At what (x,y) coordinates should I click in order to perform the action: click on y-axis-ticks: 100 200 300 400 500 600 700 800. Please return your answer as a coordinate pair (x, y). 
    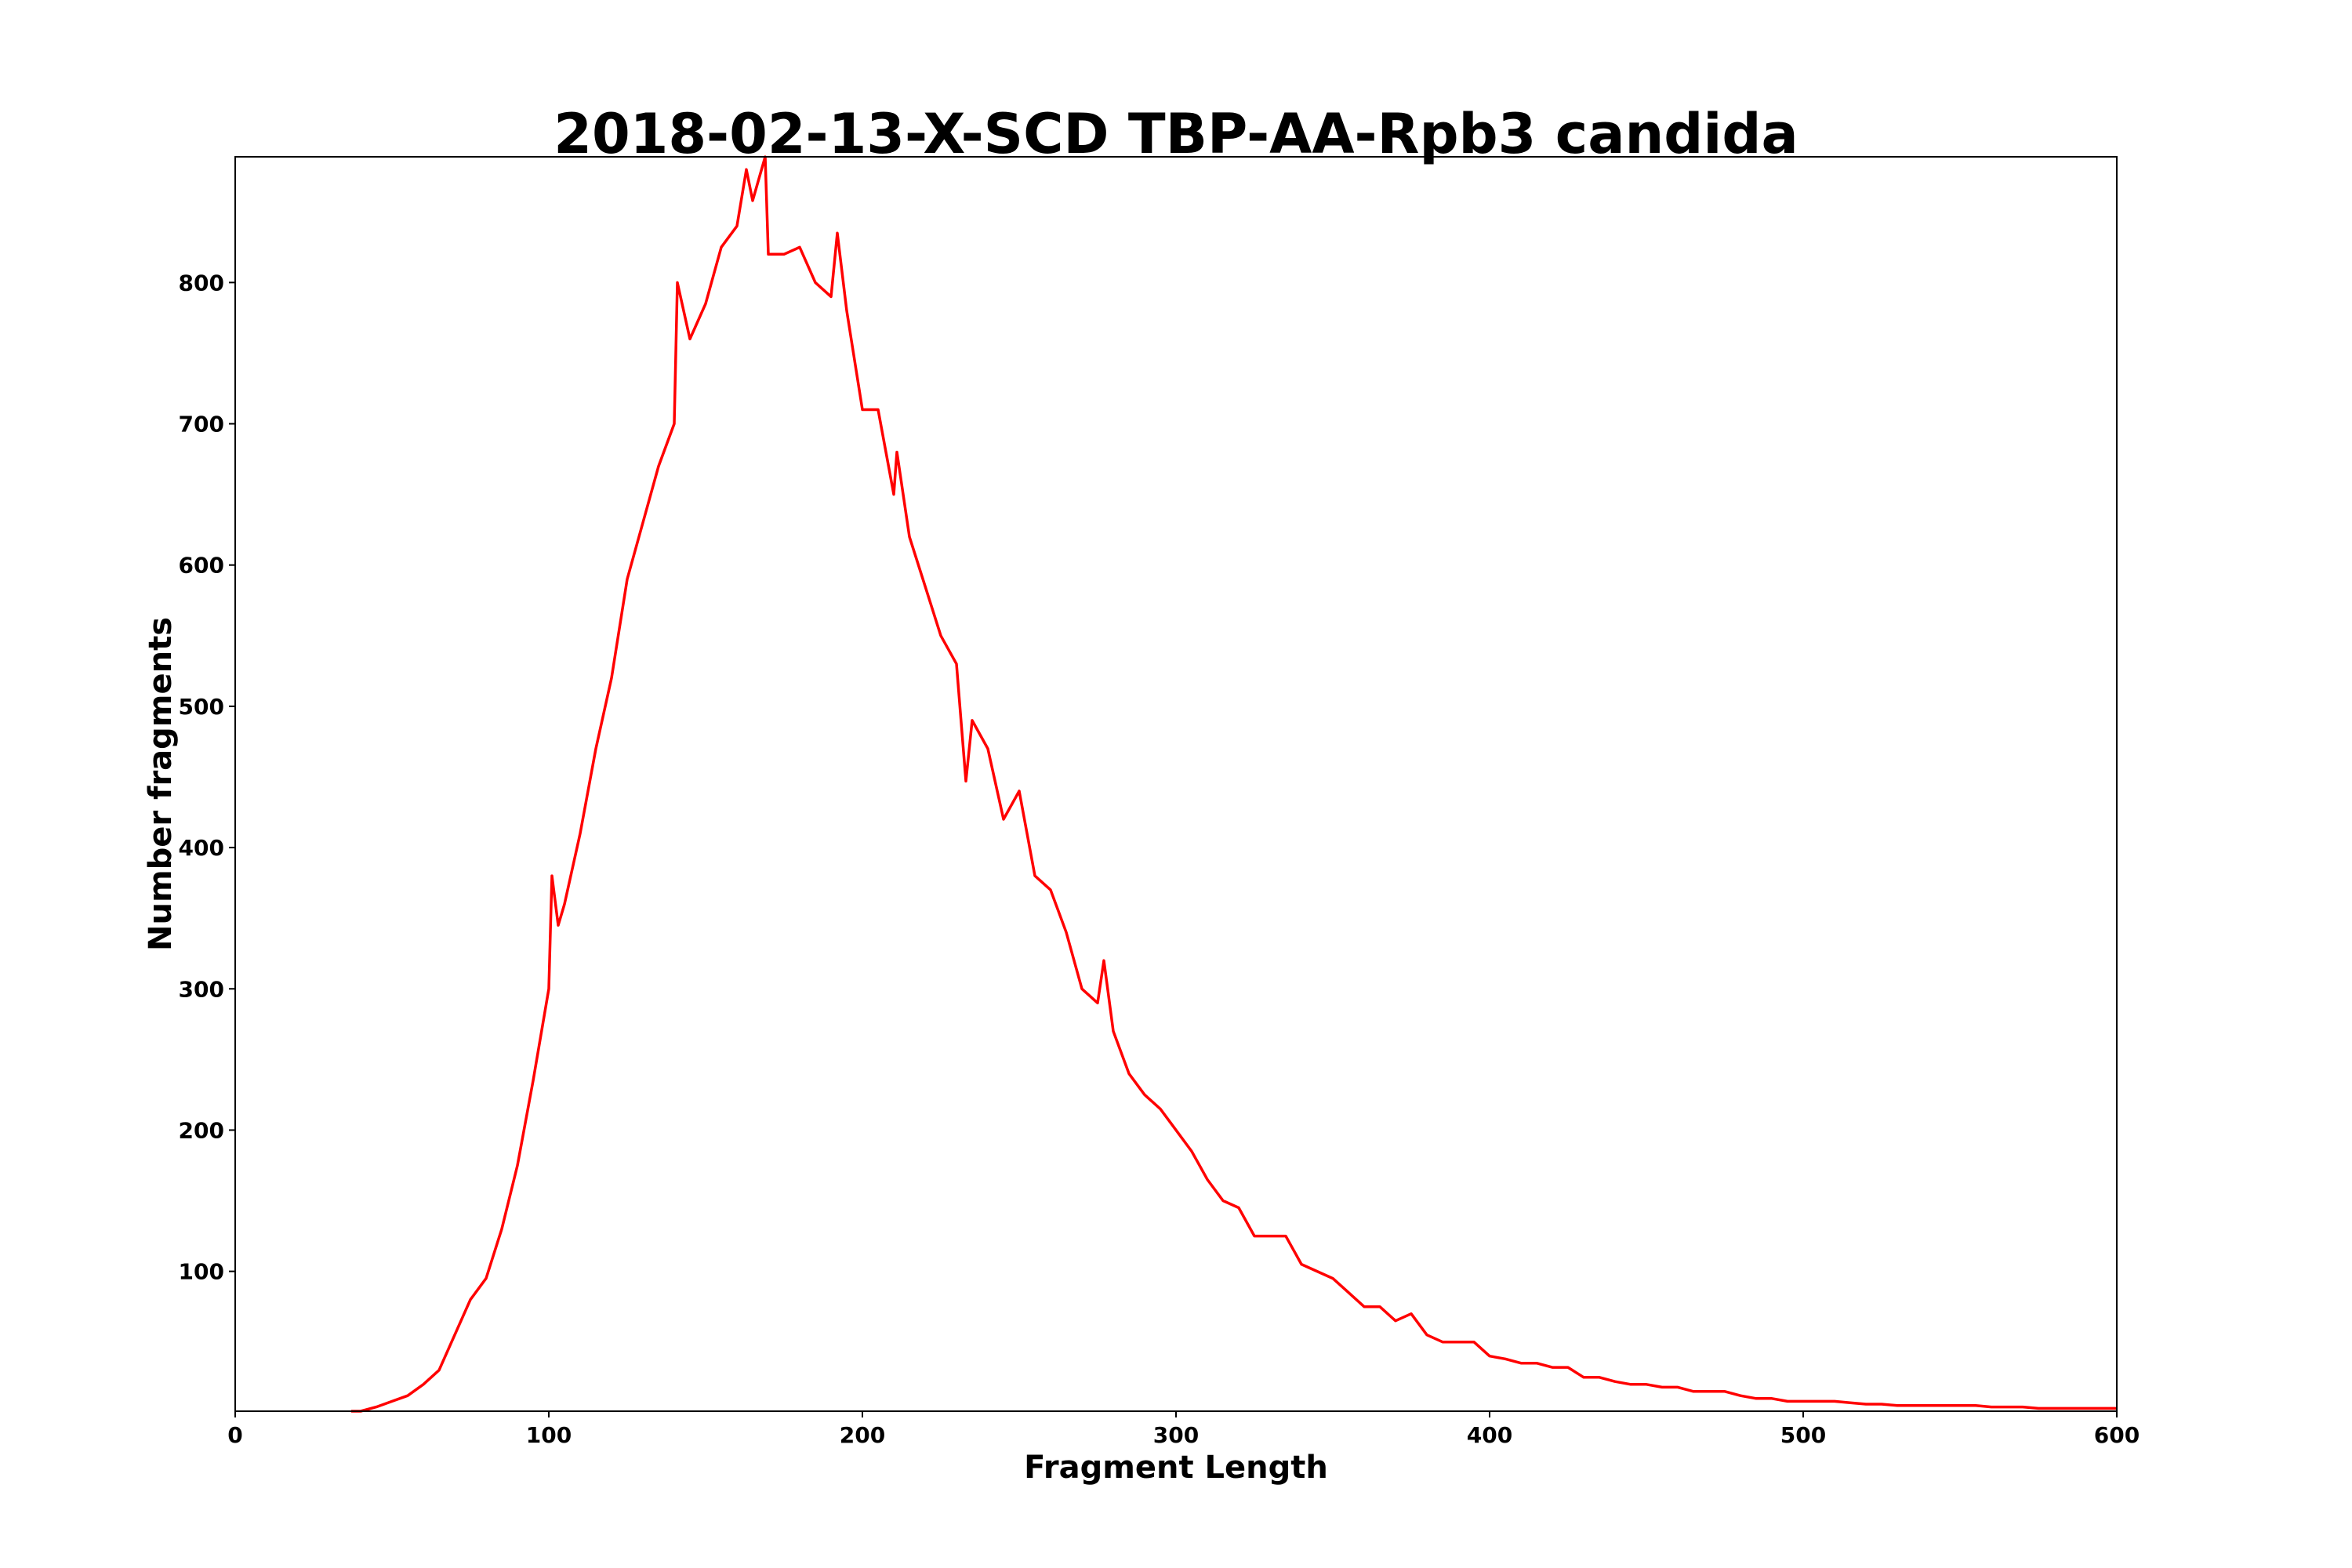
    Looking at the image, I should click on (207, 777).